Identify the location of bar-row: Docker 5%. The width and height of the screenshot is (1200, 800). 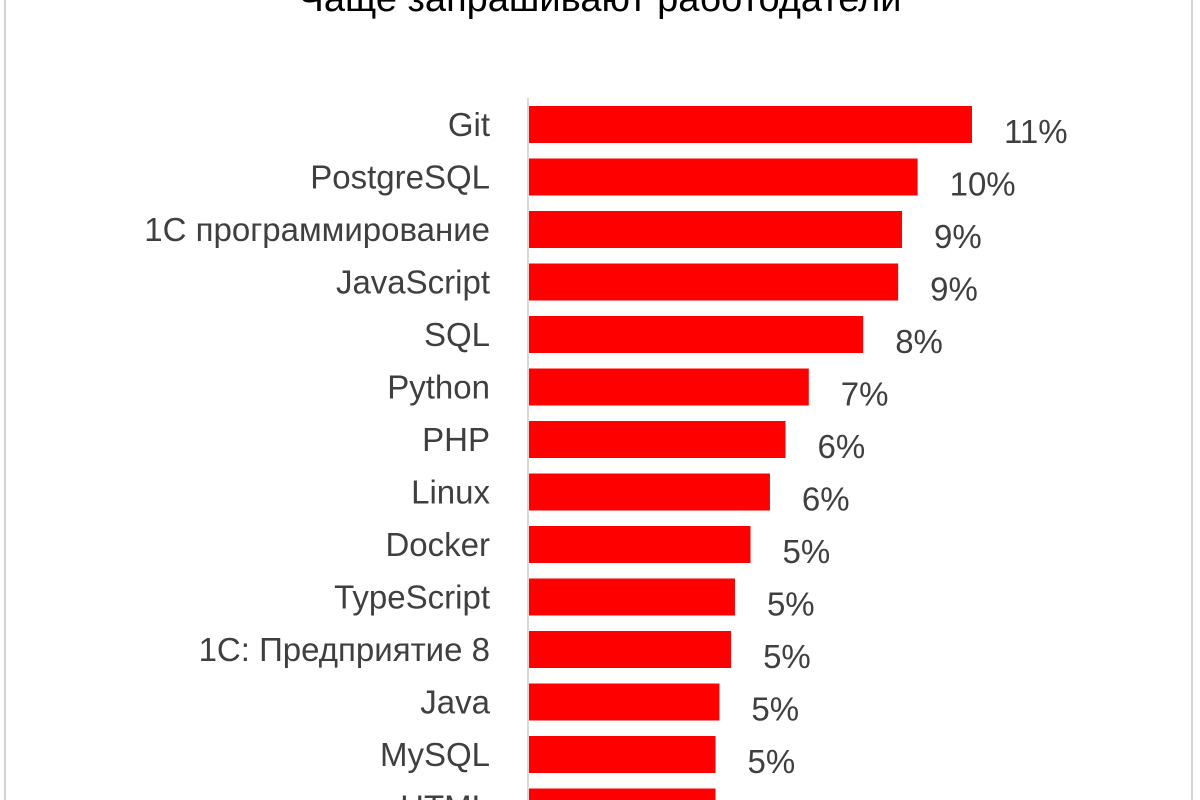
(607, 548).